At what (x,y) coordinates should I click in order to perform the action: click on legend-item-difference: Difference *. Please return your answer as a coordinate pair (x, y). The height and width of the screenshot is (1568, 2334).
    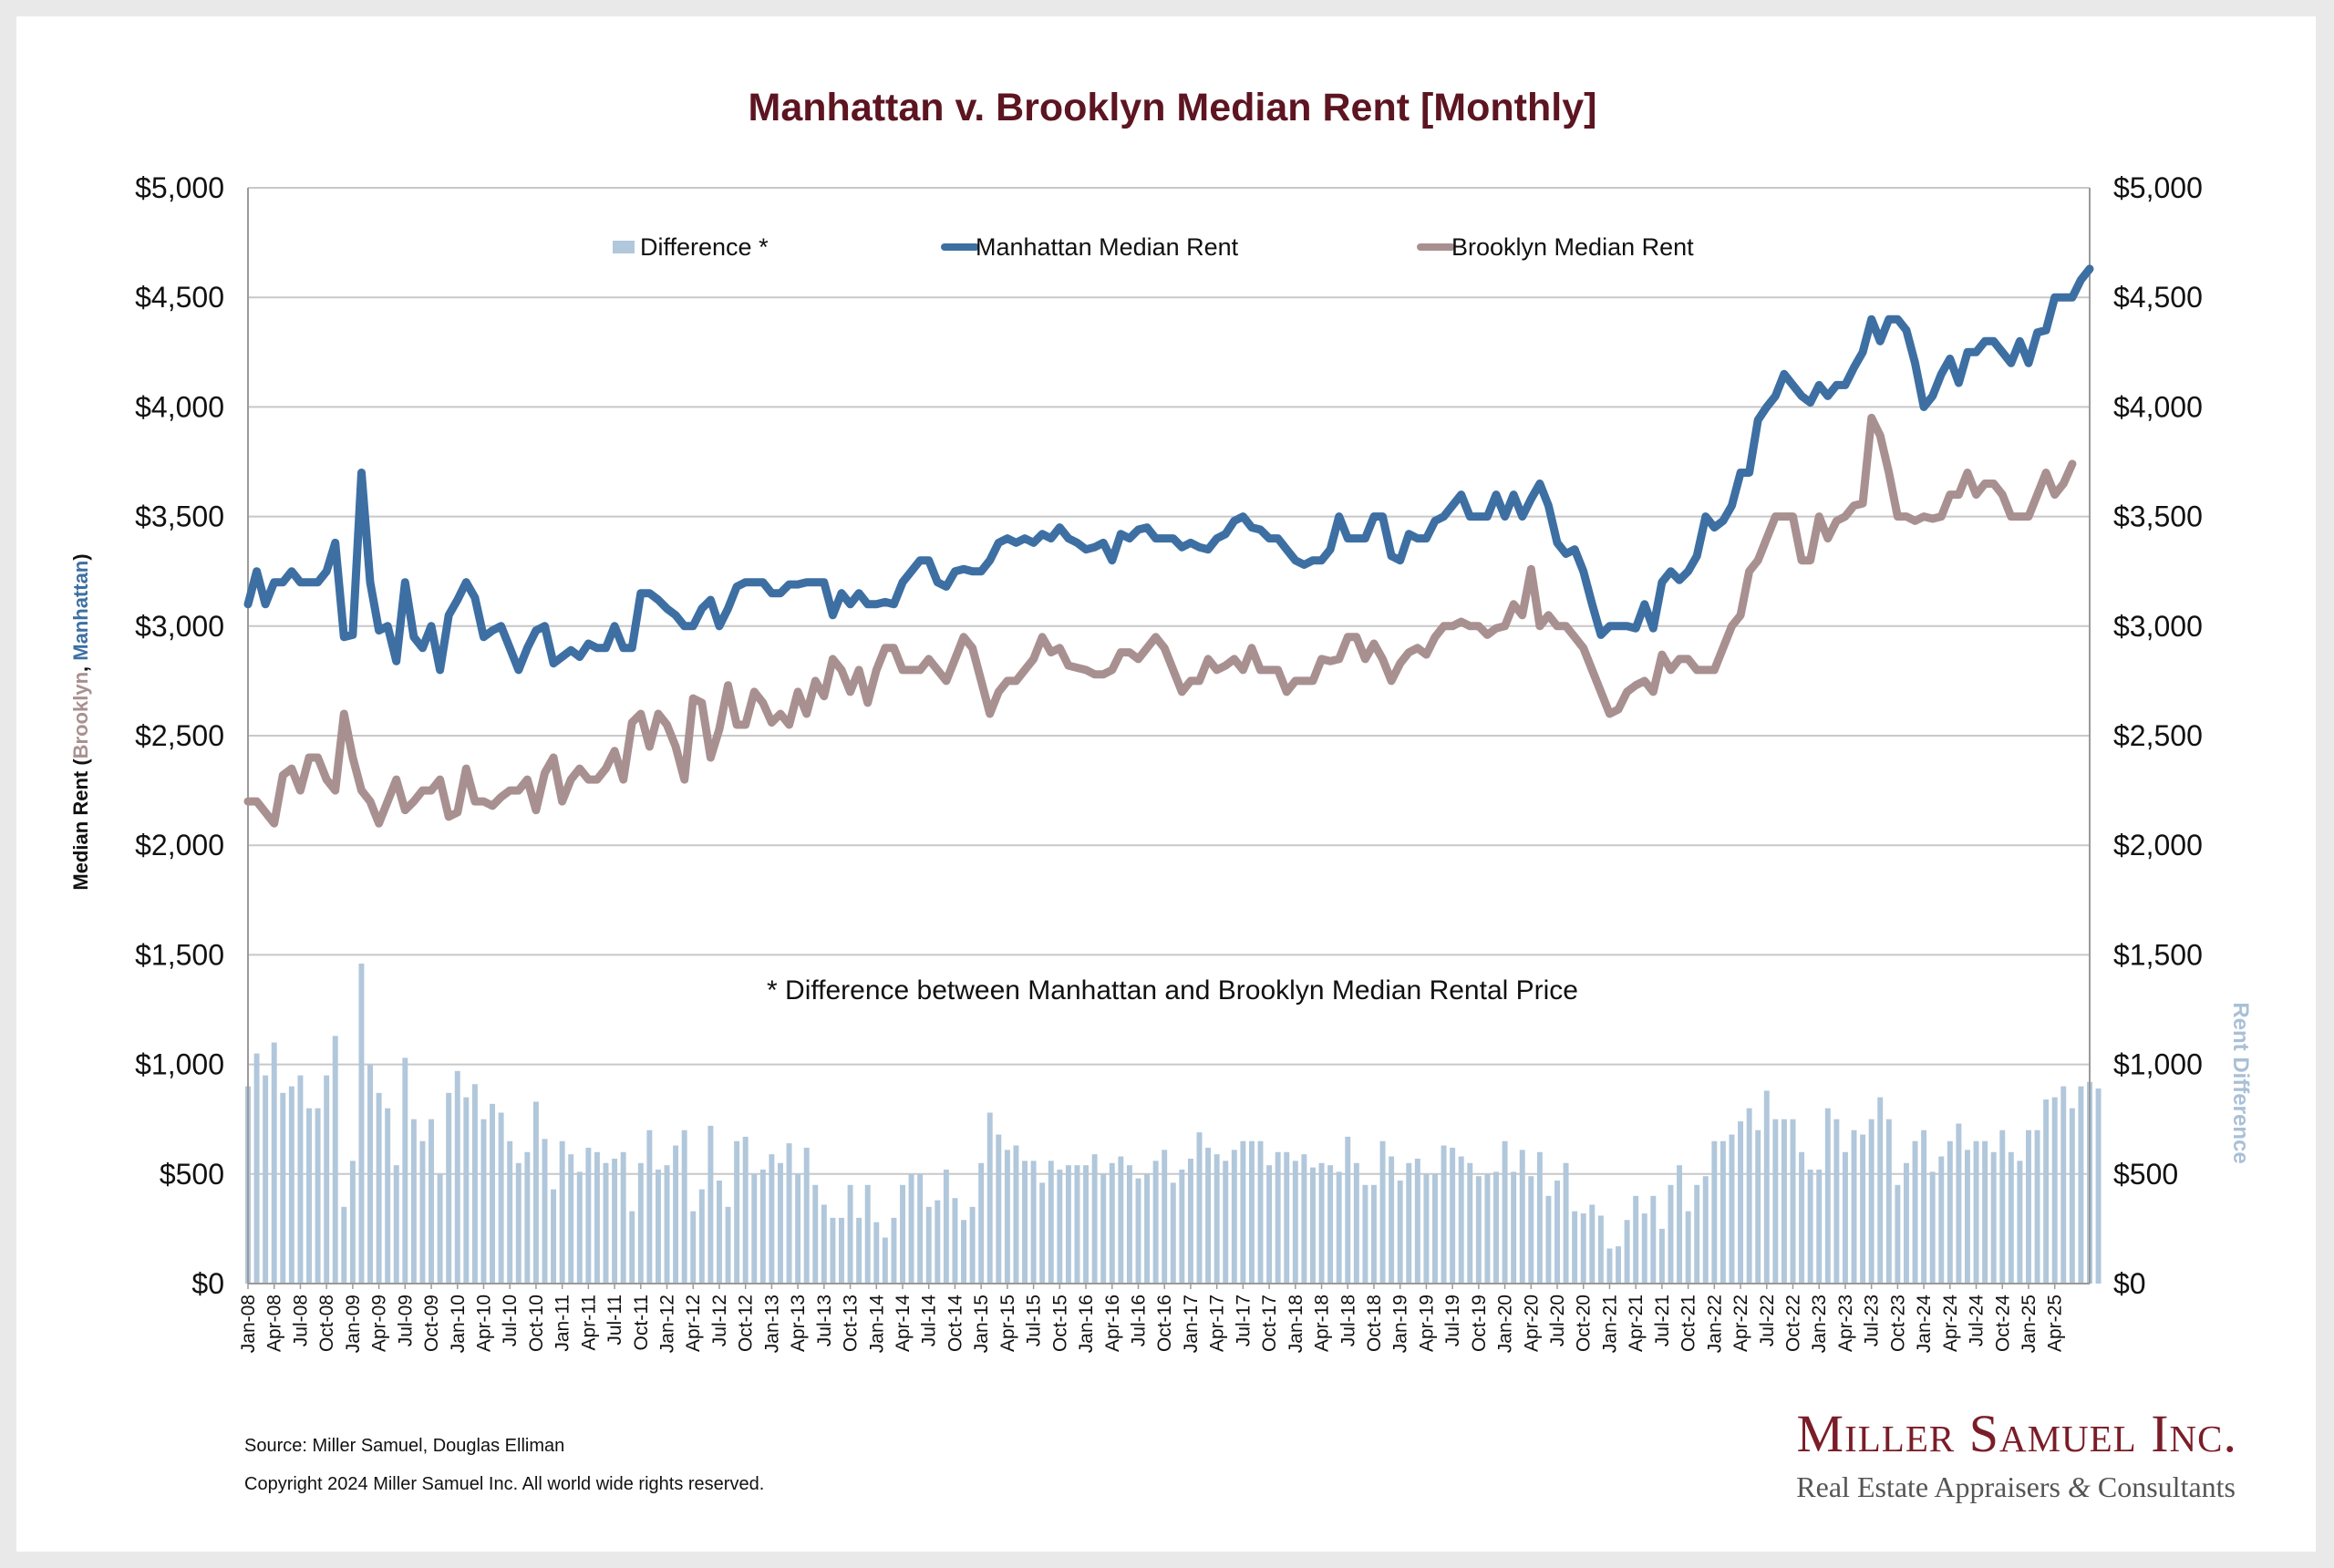
    Looking at the image, I should click on (691, 247).